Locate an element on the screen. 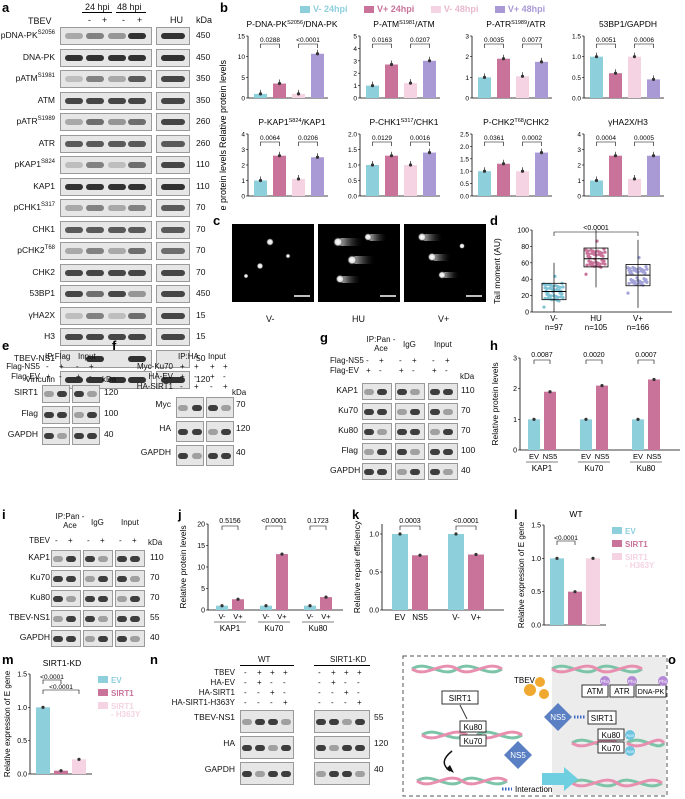 The width and height of the screenshot is (685, 799). blot-row-label-4: GAPDH is located at coordinates (34, 637).